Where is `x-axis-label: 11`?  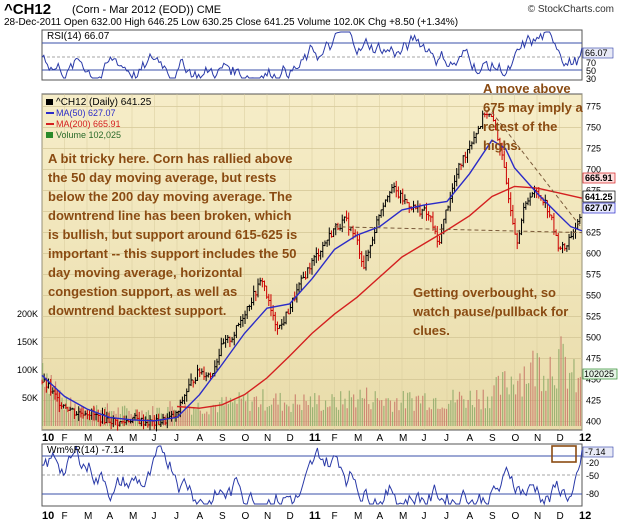 x-axis-label: 11 is located at coordinates (315, 438).